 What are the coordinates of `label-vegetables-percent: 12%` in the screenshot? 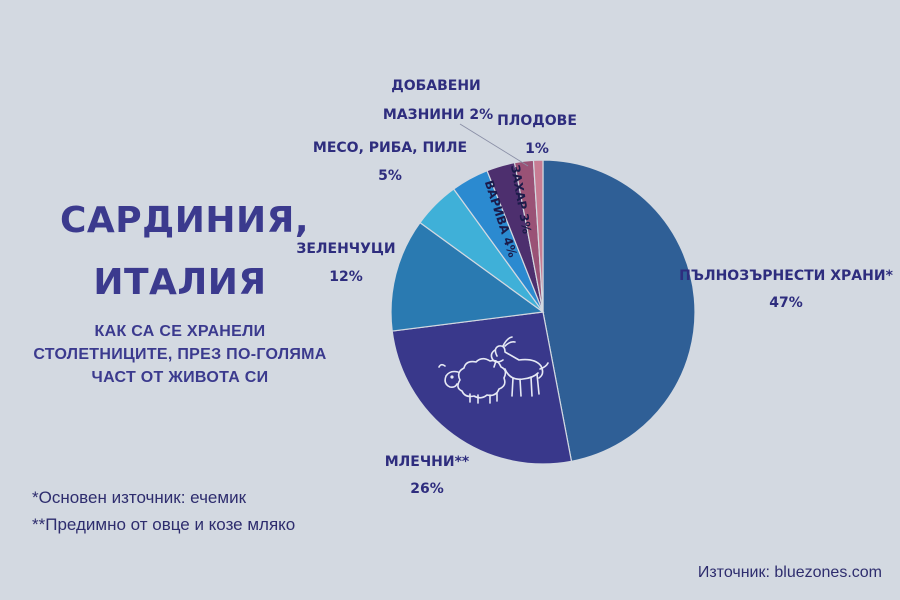 It's located at (346, 277).